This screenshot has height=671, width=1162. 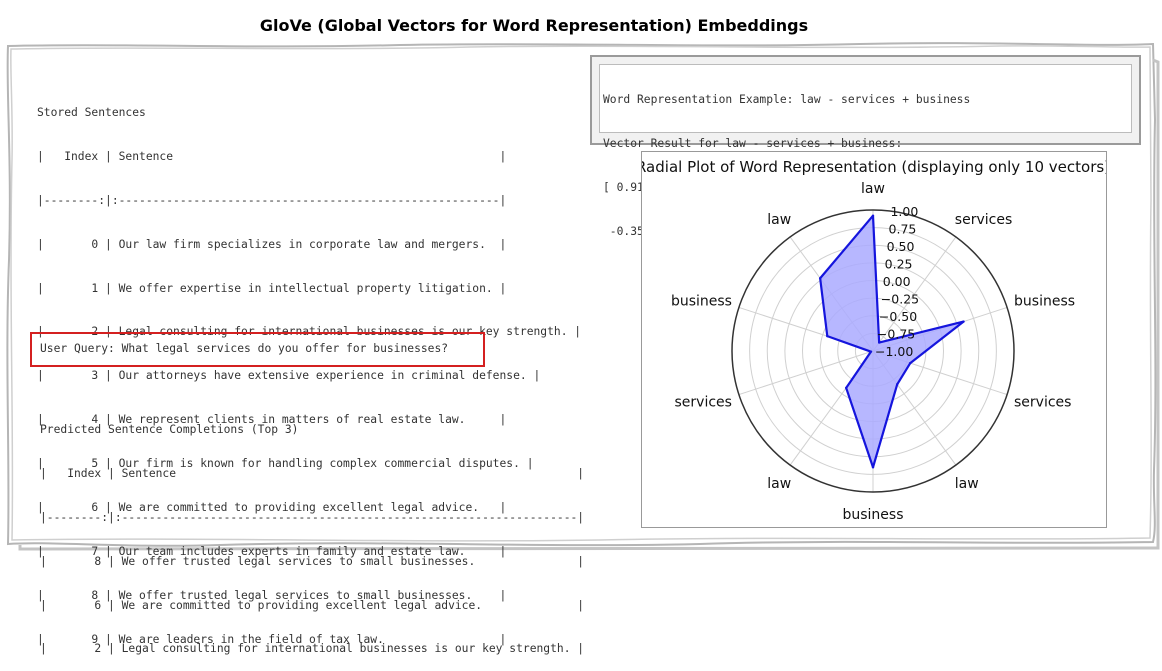 What do you see at coordinates (272, 156) in the screenshot?
I see `stored-table-header: | Index | Sentence |` at bounding box center [272, 156].